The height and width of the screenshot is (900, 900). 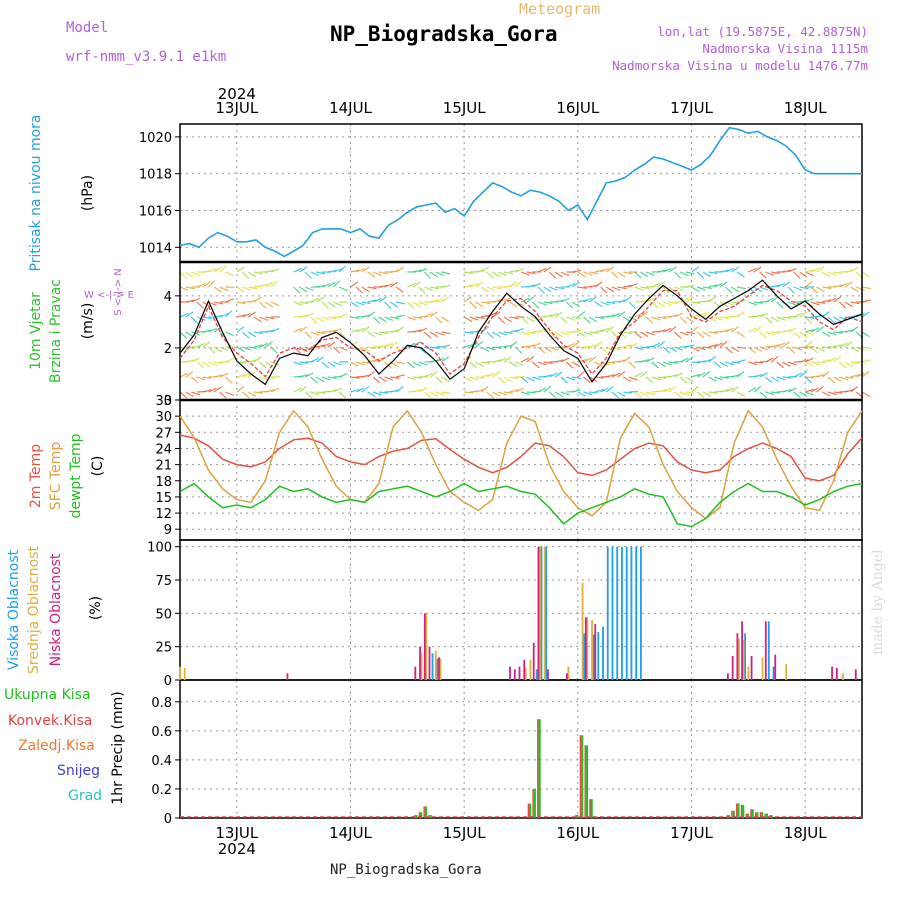 I want to click on x-tick-label-top: 18JUL, so click(x=805, y=108).